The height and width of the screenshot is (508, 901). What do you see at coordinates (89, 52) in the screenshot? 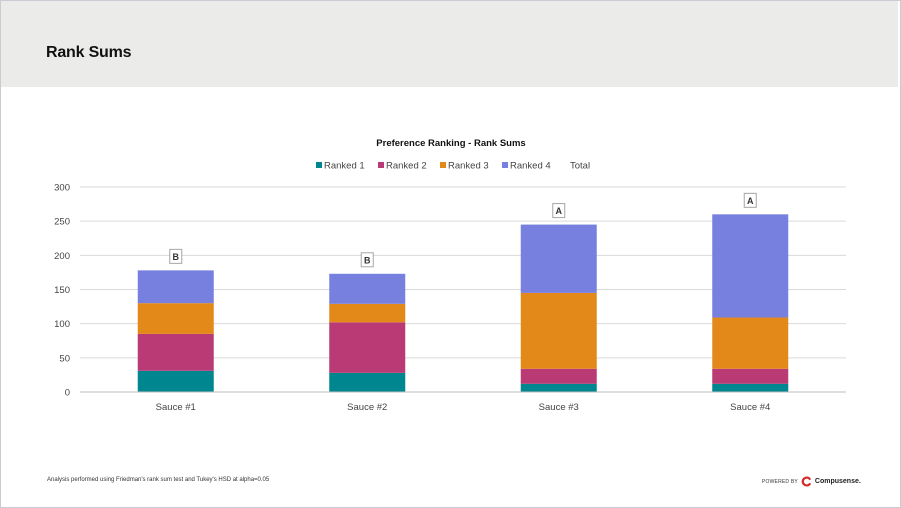
I see `page-title: Rank Sums` at bounding box center [89, 52].